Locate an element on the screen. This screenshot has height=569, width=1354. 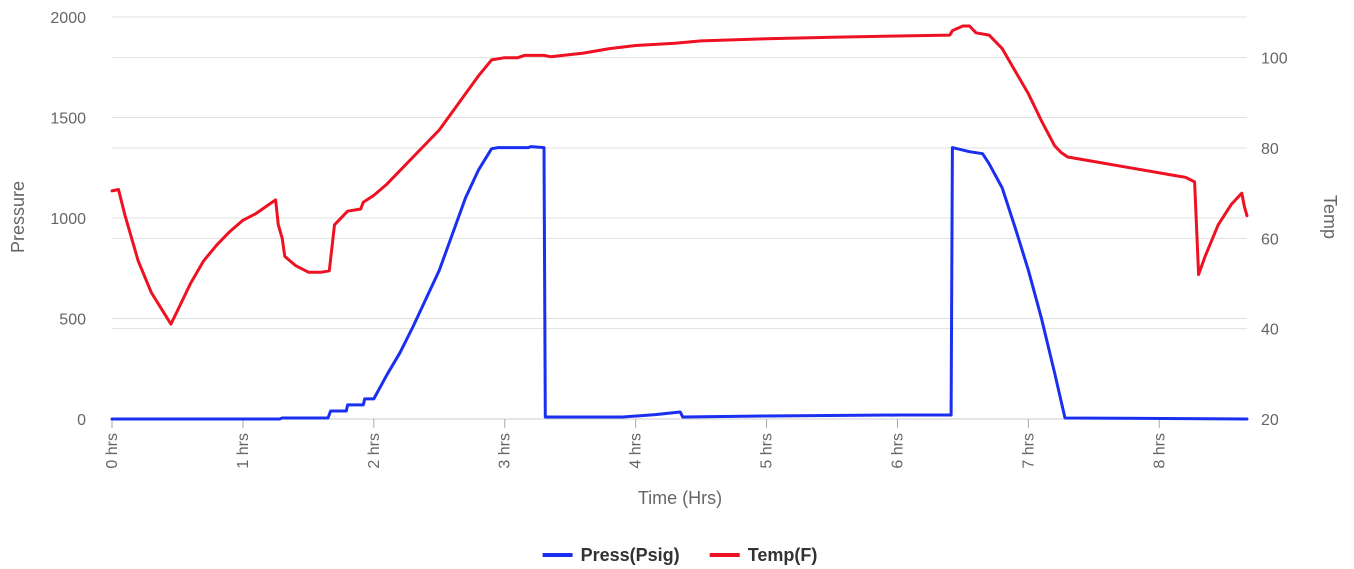
x-tick-label: 7 hrs is located at coordinates (1028, 451).